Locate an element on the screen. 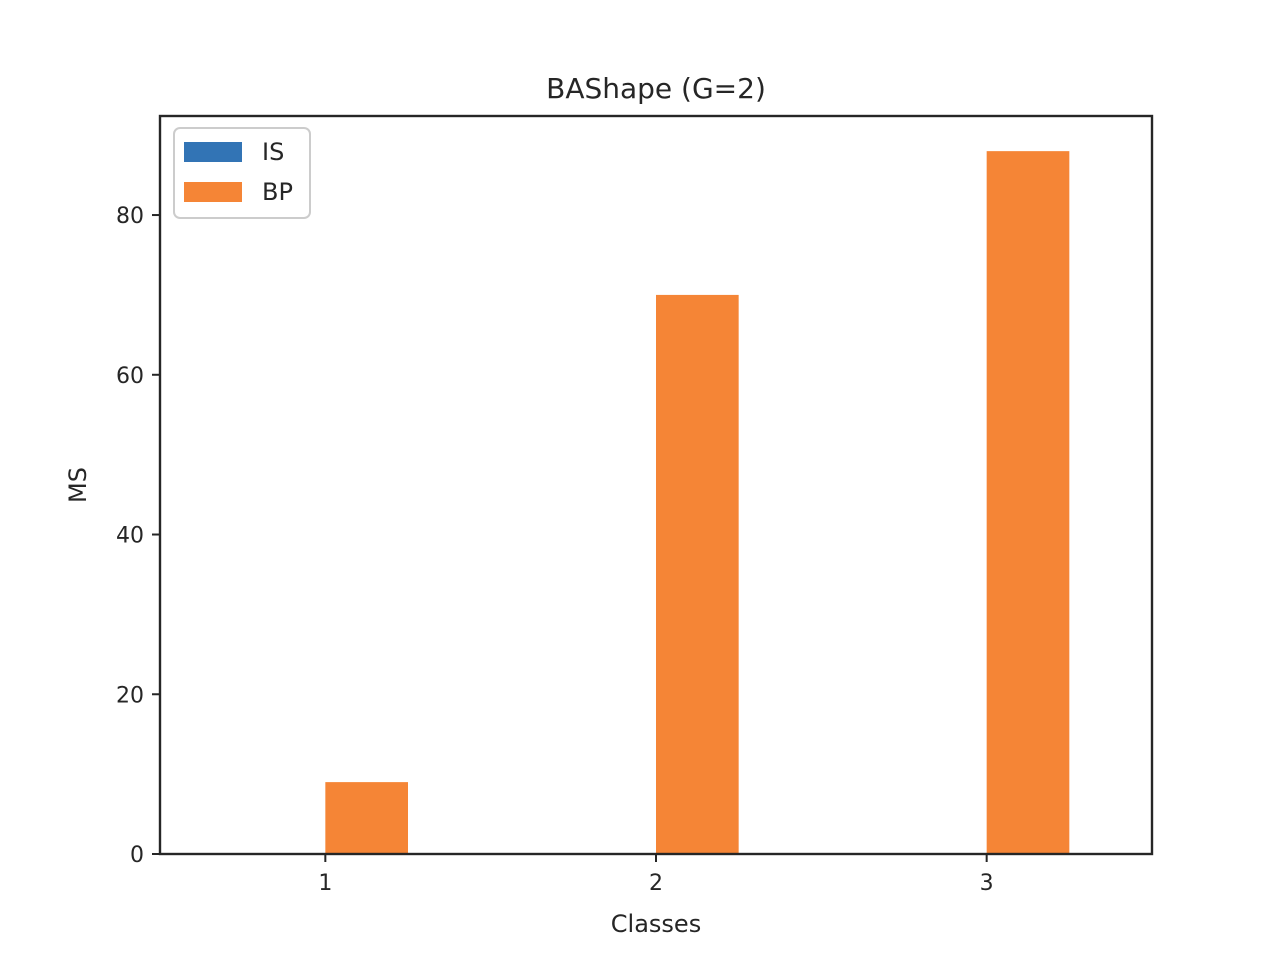  x-tick-label: 3 is located at coordinates (987, 883).